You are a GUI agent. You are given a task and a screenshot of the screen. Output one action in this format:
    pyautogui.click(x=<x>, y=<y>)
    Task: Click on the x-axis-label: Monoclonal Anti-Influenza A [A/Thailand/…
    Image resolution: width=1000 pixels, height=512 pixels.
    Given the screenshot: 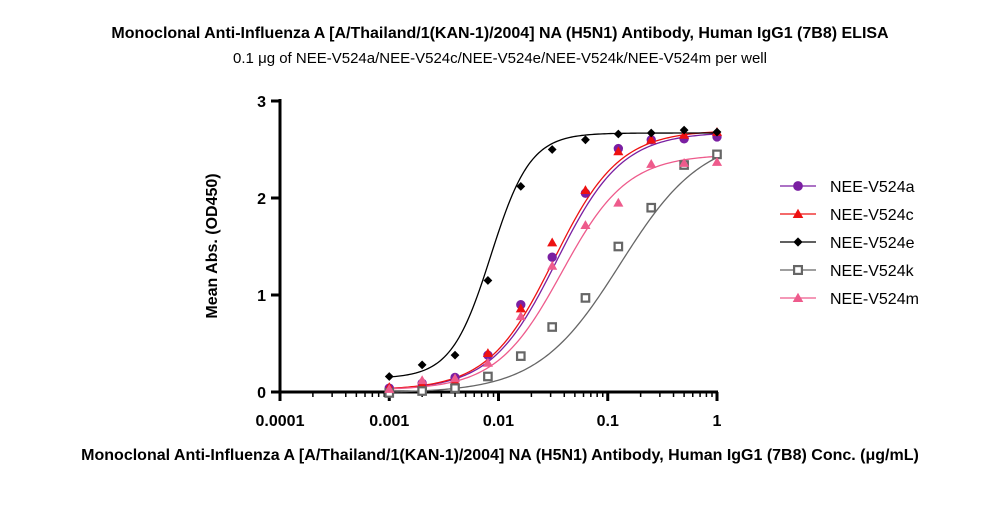 What is the action you would take?
    pyautogui.click(x=500, y=455)
    